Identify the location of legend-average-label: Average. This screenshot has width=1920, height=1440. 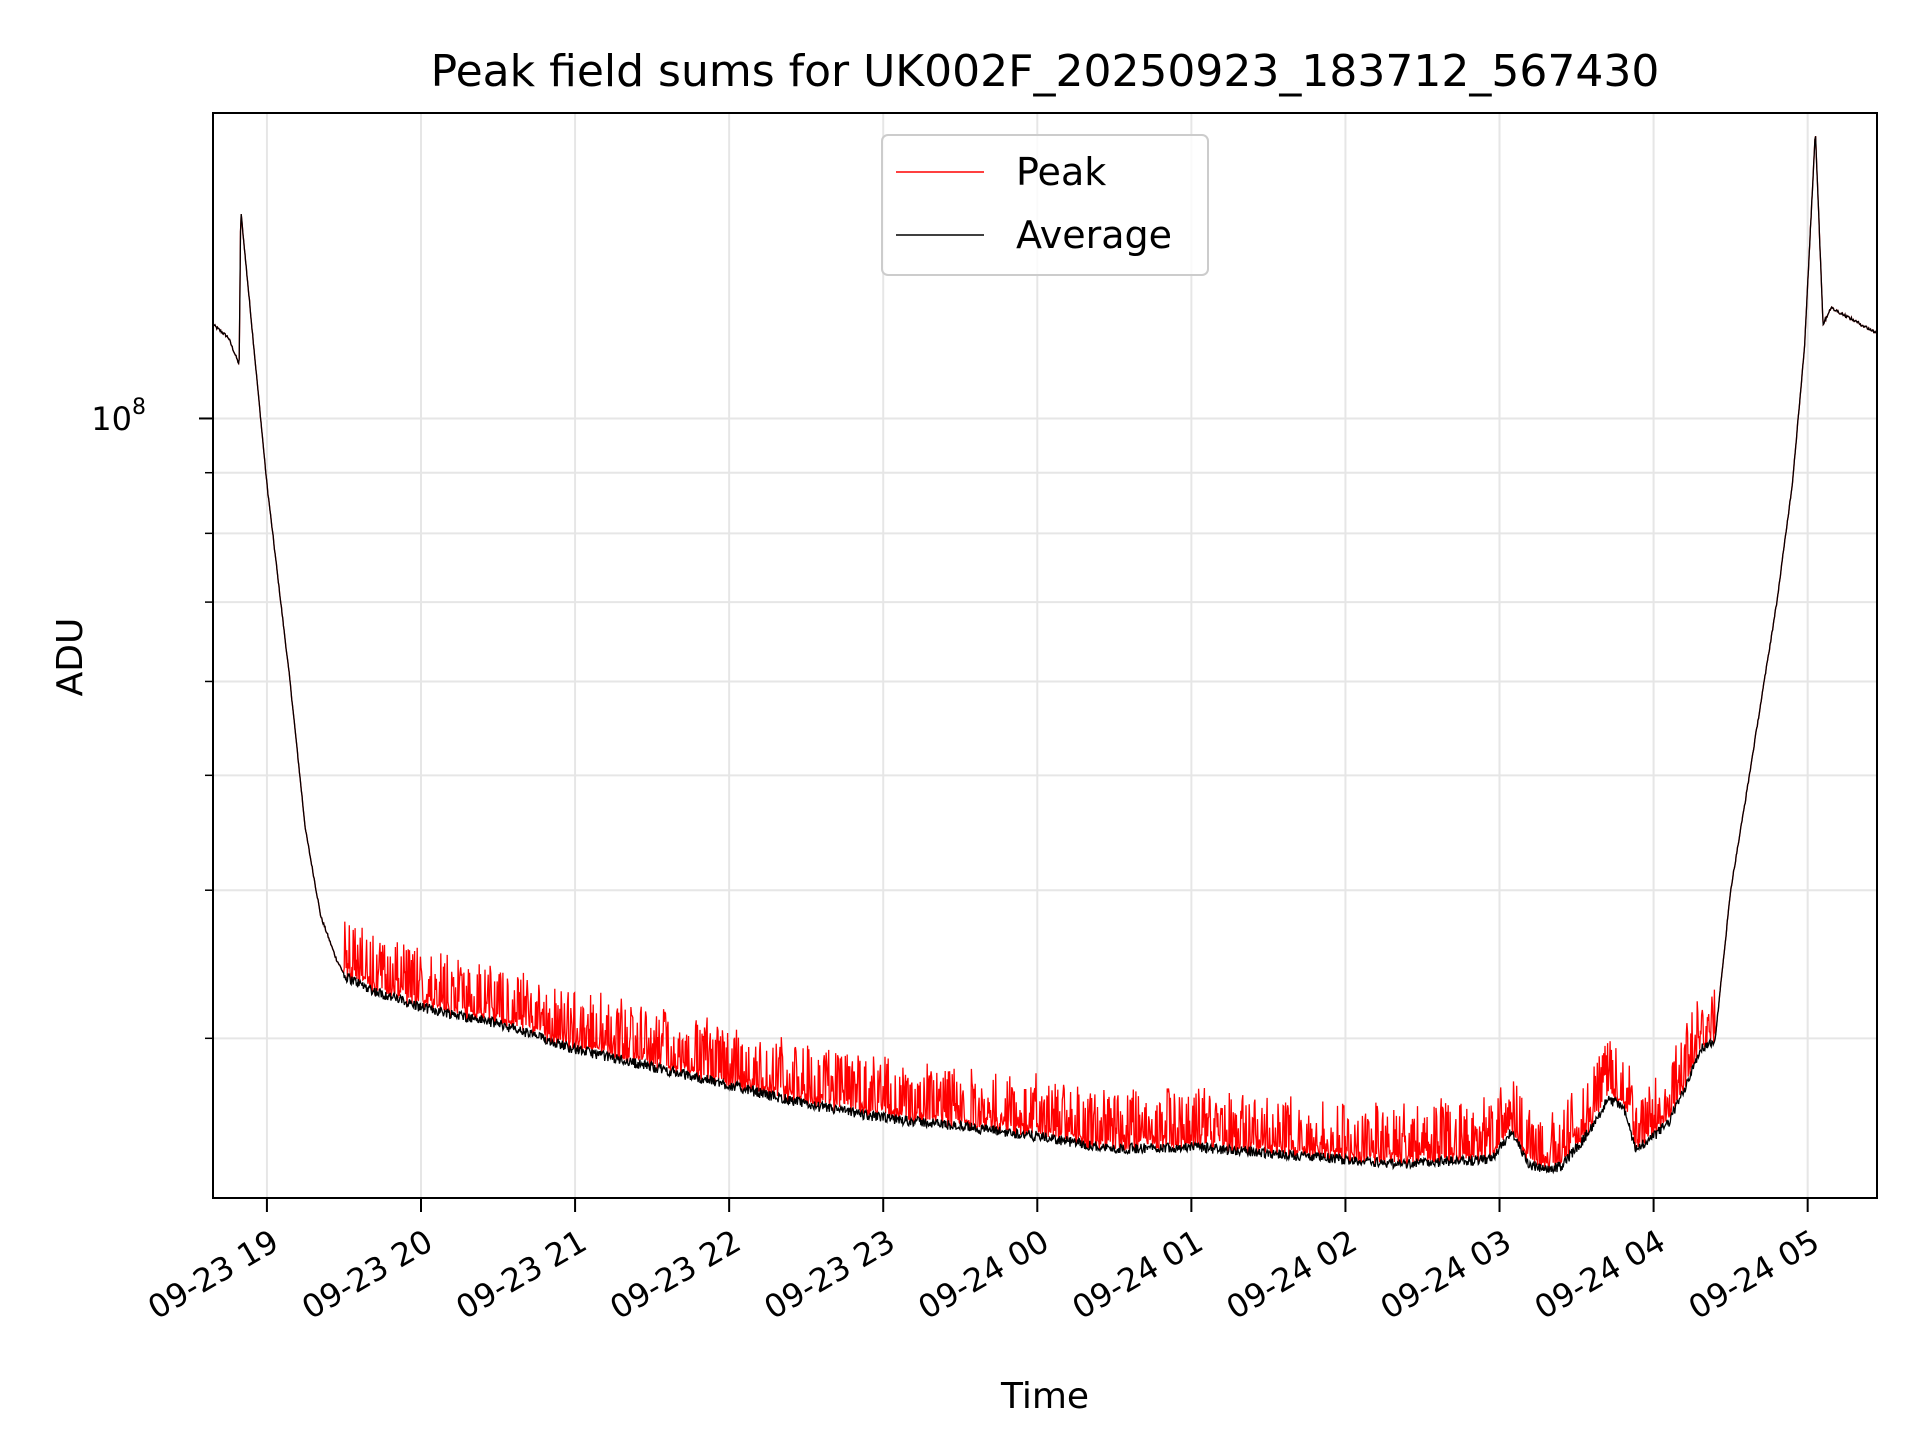
(1094, 235).